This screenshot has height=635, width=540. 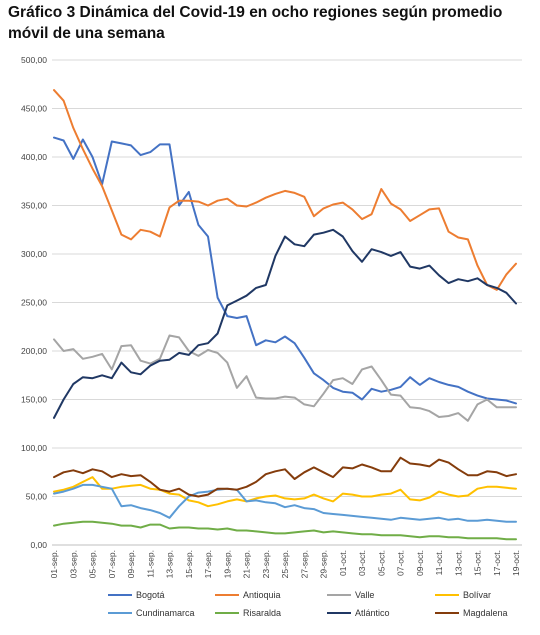 I want to click on x-tick-label: 11-sep., so click(x=150, y=564).